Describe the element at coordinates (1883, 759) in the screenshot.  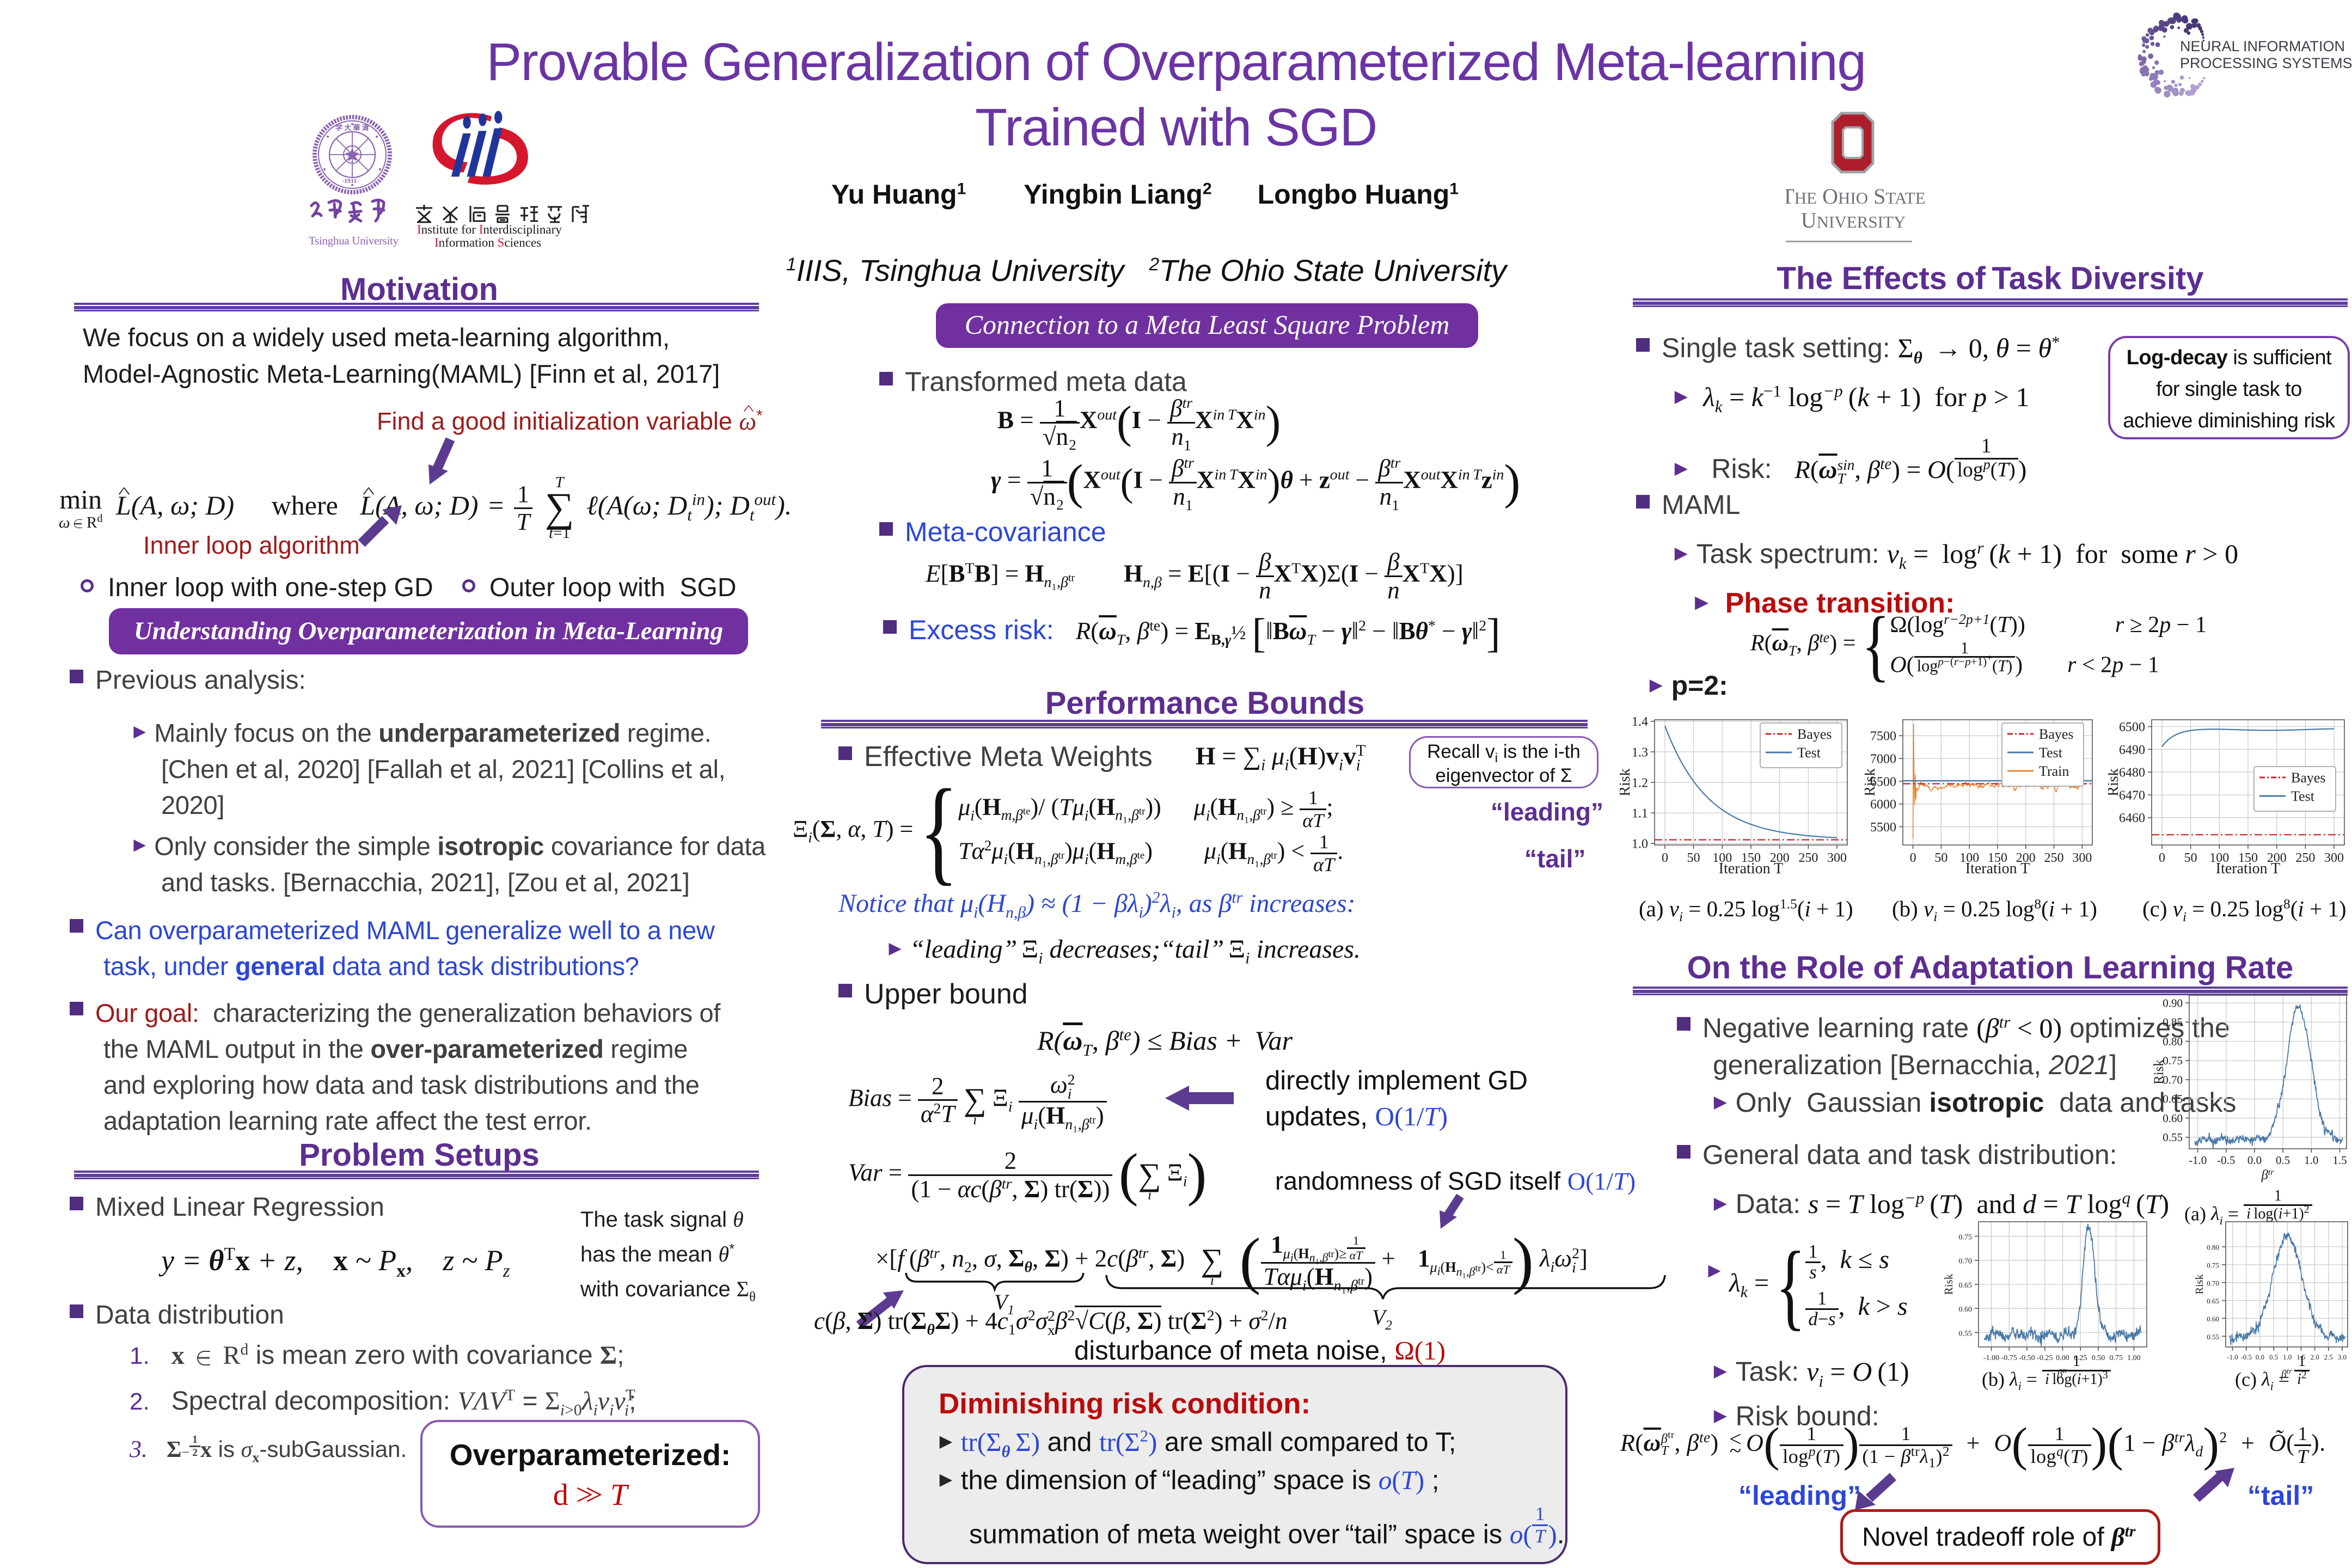
I see `svg-text: 7000` at that location.